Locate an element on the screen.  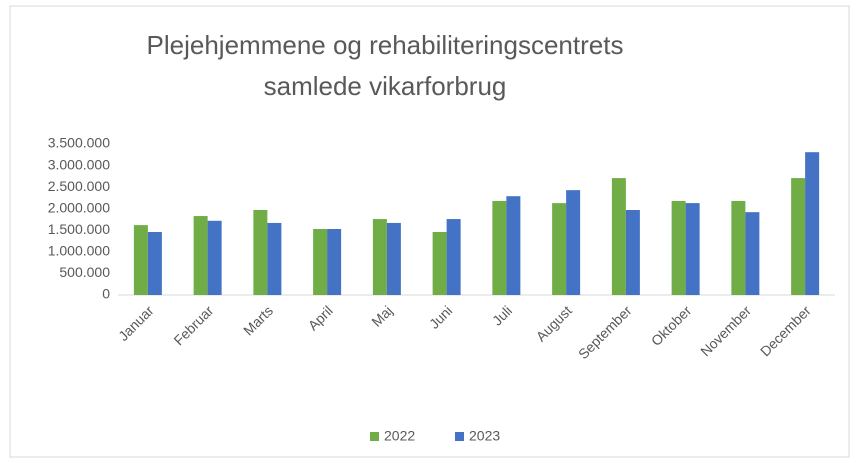
y-tick-label: 500.000 is located at coordinates (84, 272).